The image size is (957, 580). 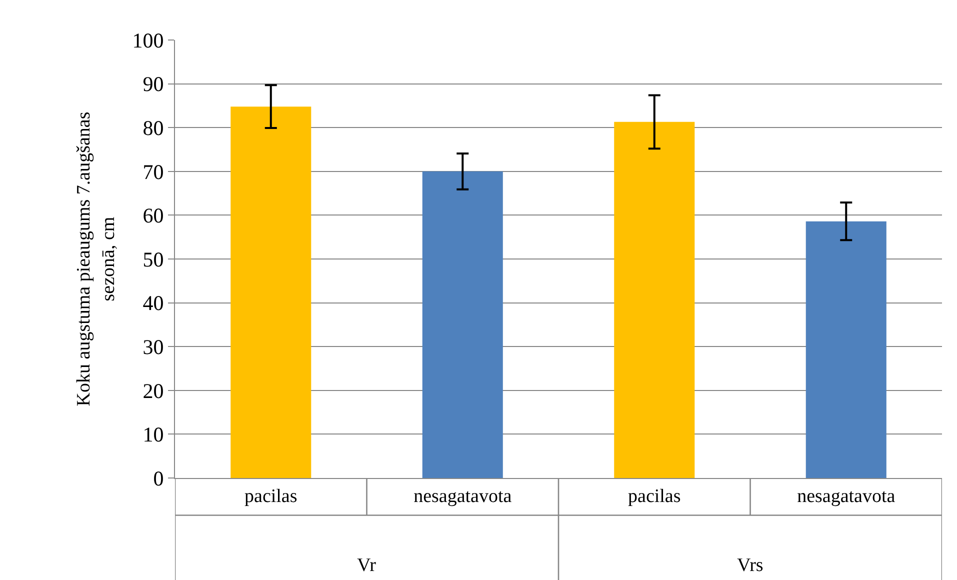 I want to click on y-tick-label: 100, so click(x=148, y=40).